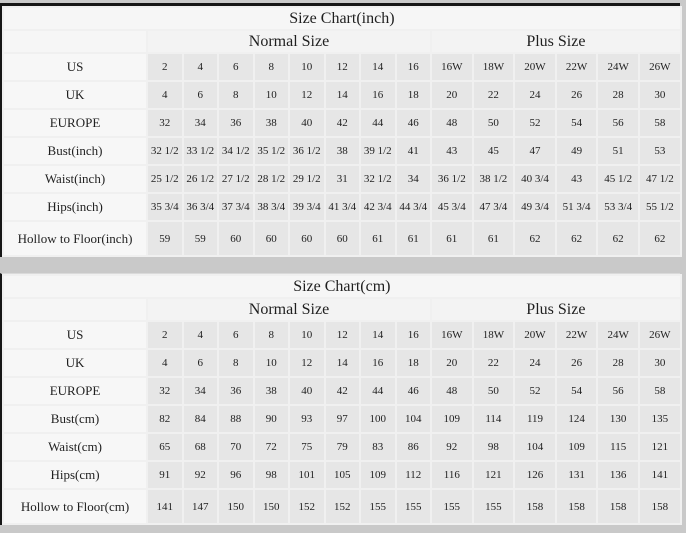 This screenshot has height=533, width=686. I want to click on size-value-cell: 90, so click(271, 419).